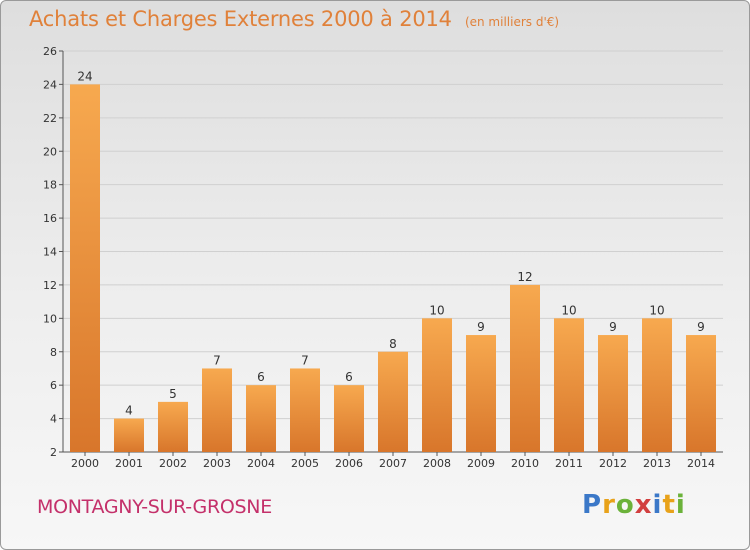 The height and width of the screenshot is (550, 750). I want to click on logo-letter: o, so click(625, 505).